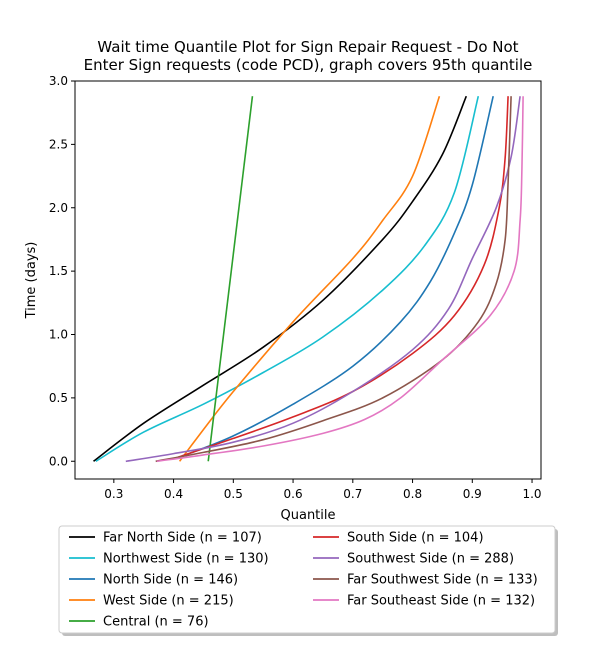 Image resolution: width=600 pixels, height=650 pixels. I want to click on y-tick-label: 1.0, so click(58, 335).